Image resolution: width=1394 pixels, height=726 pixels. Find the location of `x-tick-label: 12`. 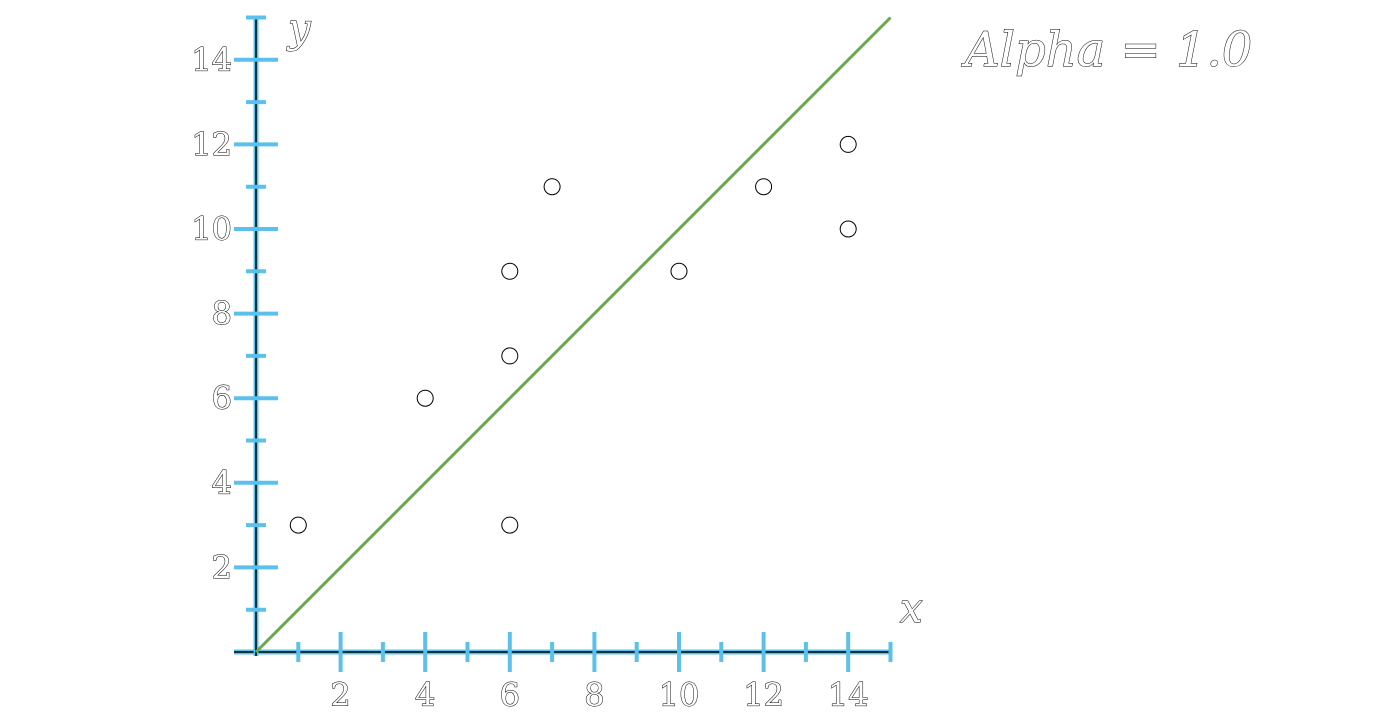

x-tick-label: 12 is located at coordinates (763, 695).